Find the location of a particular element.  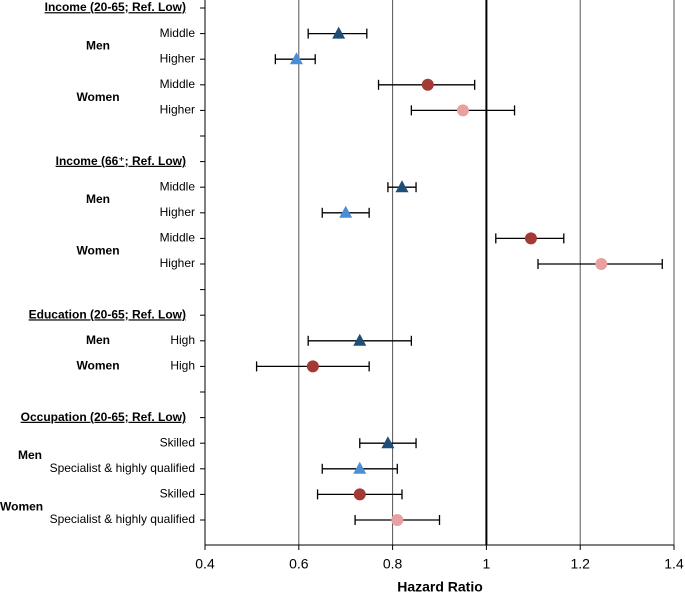

group-title: Income (20-65; Ref. Low) is located at coordinates (115, 7).